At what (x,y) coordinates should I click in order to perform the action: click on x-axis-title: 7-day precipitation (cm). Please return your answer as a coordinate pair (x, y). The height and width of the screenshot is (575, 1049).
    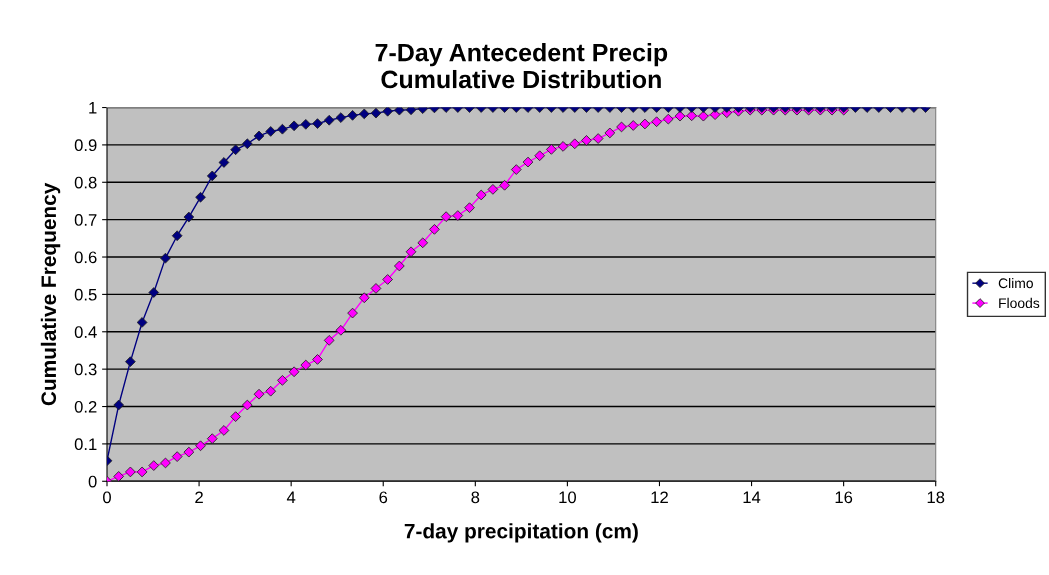
    Looking at the image, I should click on (521, 533).